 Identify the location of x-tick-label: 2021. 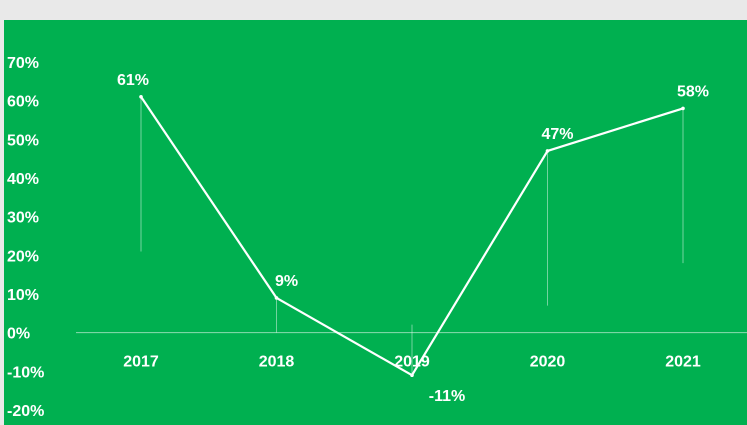
(683, 362).